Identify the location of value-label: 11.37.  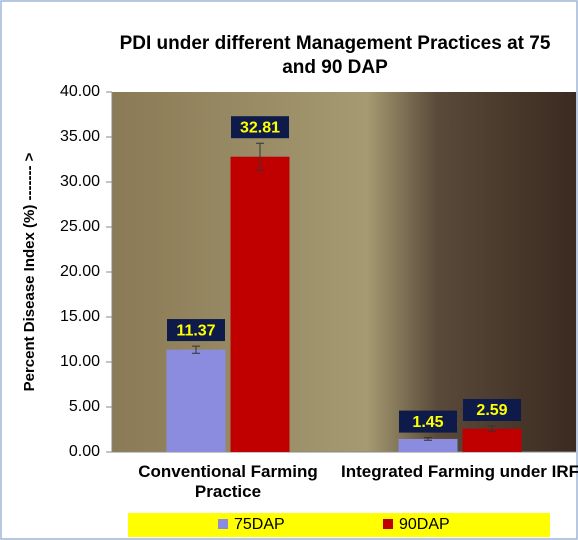
(195, 330).